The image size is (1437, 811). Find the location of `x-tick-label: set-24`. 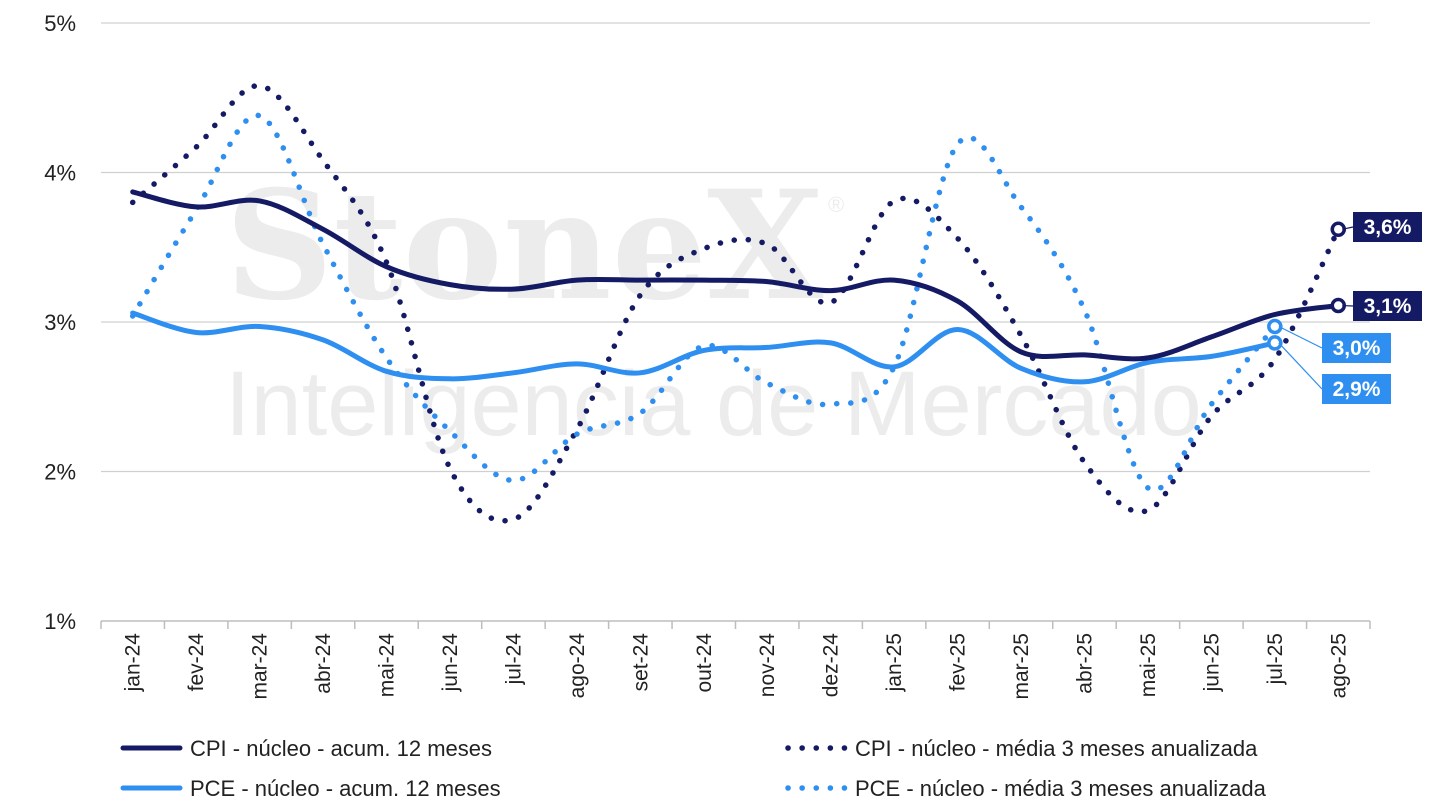

x-tick-label: set-24 is located at coordinates (640, 662).